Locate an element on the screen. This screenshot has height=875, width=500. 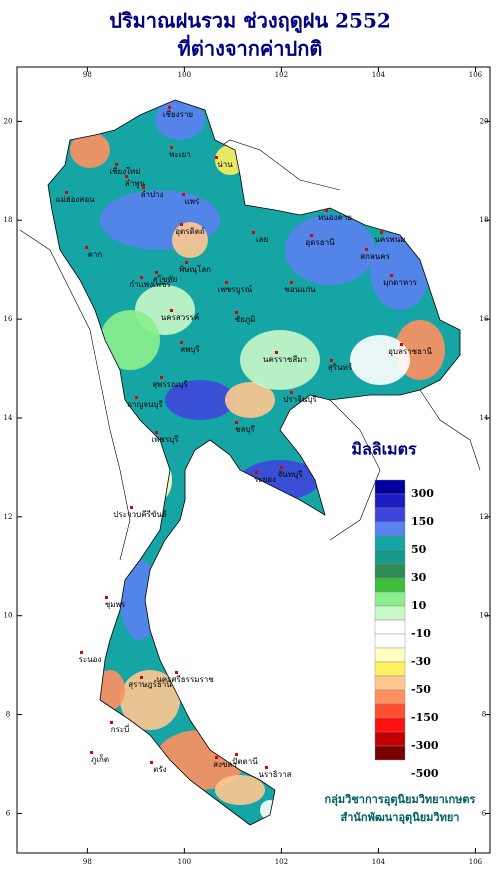
province-label: สุพรรณบุรี is located at coordinates (170, 384).